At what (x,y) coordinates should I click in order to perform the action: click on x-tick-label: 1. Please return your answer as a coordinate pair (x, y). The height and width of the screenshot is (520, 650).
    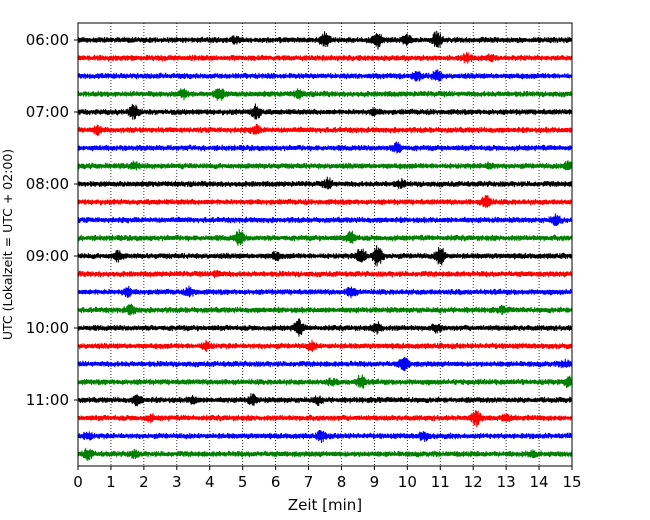
    Looking at the image, I should click on (111, 482).